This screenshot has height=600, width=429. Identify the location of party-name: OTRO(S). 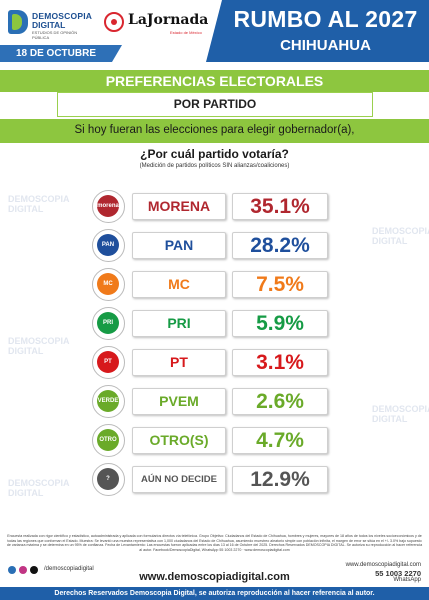
(179, 440).